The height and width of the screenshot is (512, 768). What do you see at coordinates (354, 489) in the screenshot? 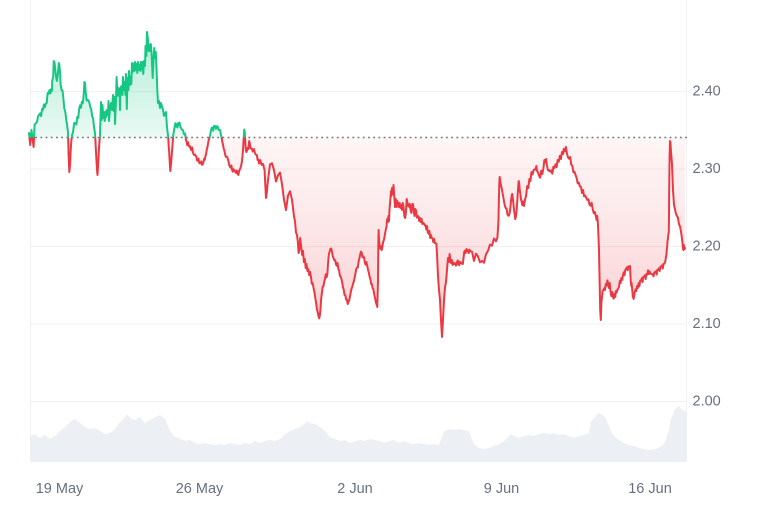
I see `svg-text: 2 Jun` at bounding box center [354, 489].